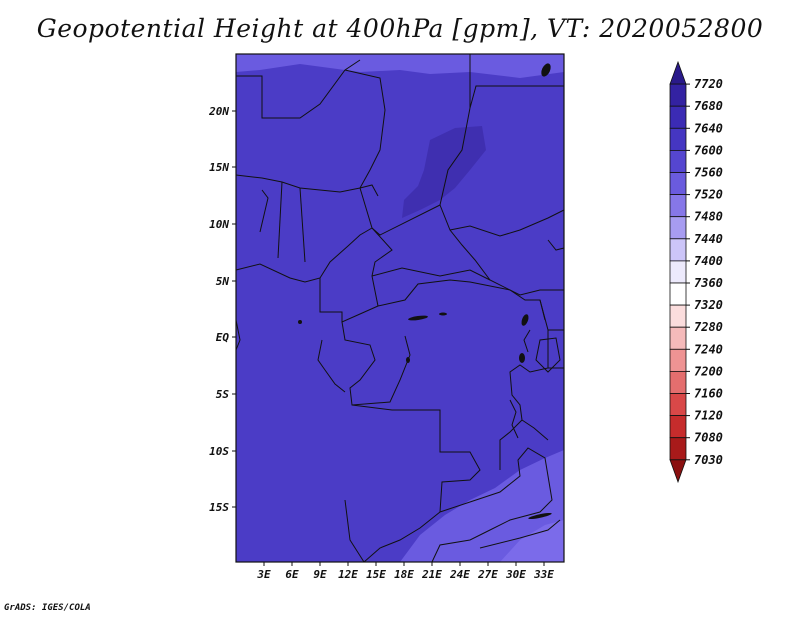 The height and width of the screenshot is (618, 800). What do you see at coordinates (482, 506) in the screenshot?
I see `field-low-region-south` at bounding box center [482, 506].